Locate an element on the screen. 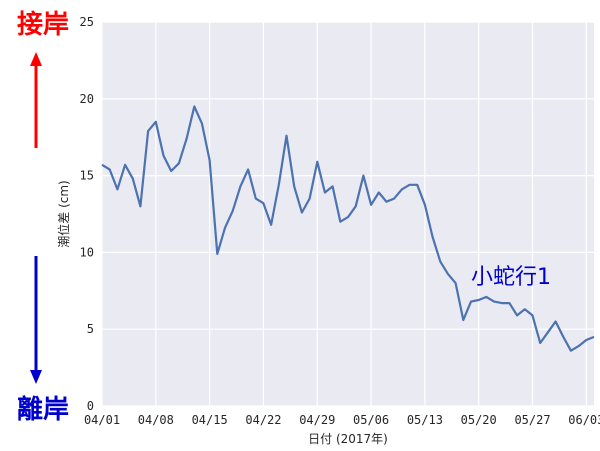 Image resolution: width=600 pixels, height=451 pixels. x-axis-label: 日付 (2017年) is located at coordinates (348, 439).